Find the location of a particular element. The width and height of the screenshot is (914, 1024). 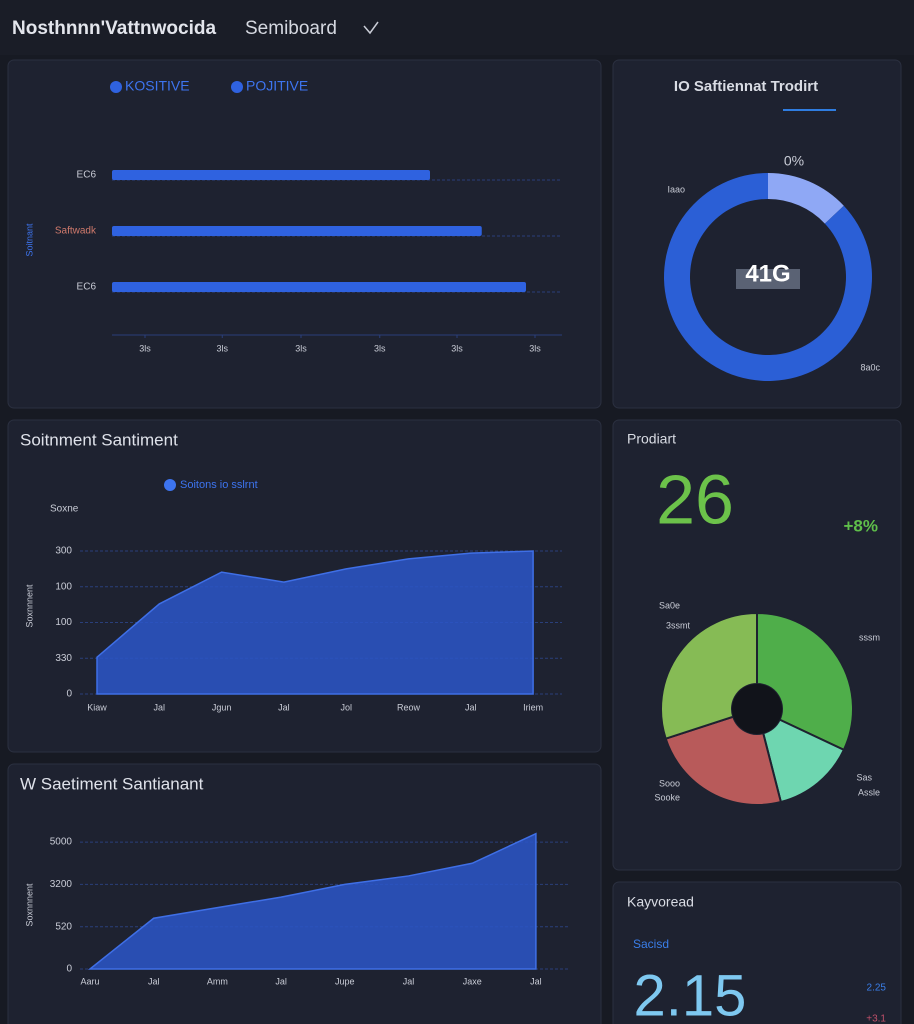

kpi-value: 26 is located at coordinates (695, 499).